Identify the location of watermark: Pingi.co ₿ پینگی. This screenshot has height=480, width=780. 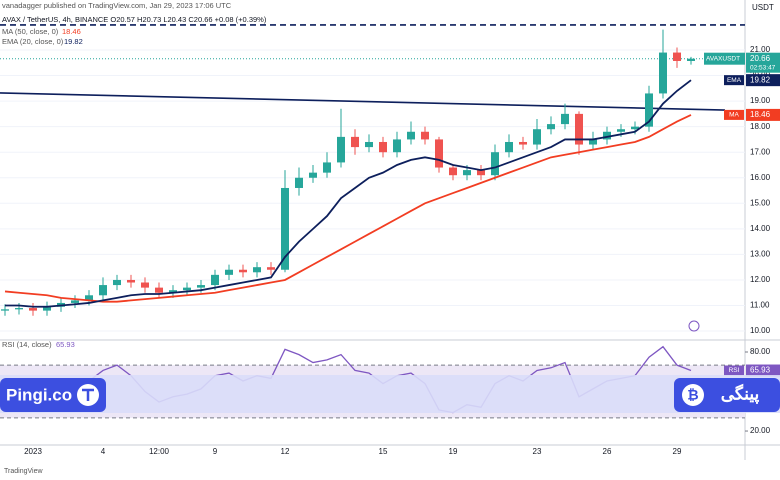
(390, 394).